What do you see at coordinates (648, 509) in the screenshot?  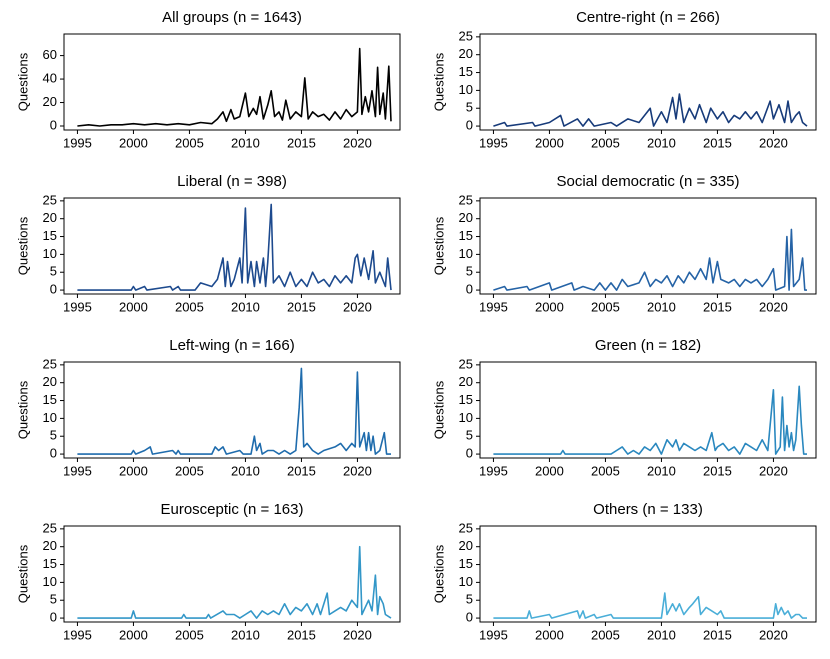 I see `panel-title: Others (n = 133)` at bounding box center [648, 509].